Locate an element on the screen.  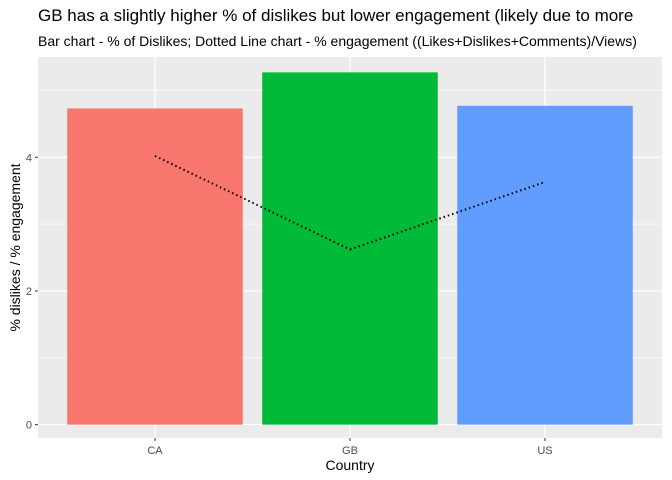
x-axis: CA GB US is located at coordinates (350, 447).